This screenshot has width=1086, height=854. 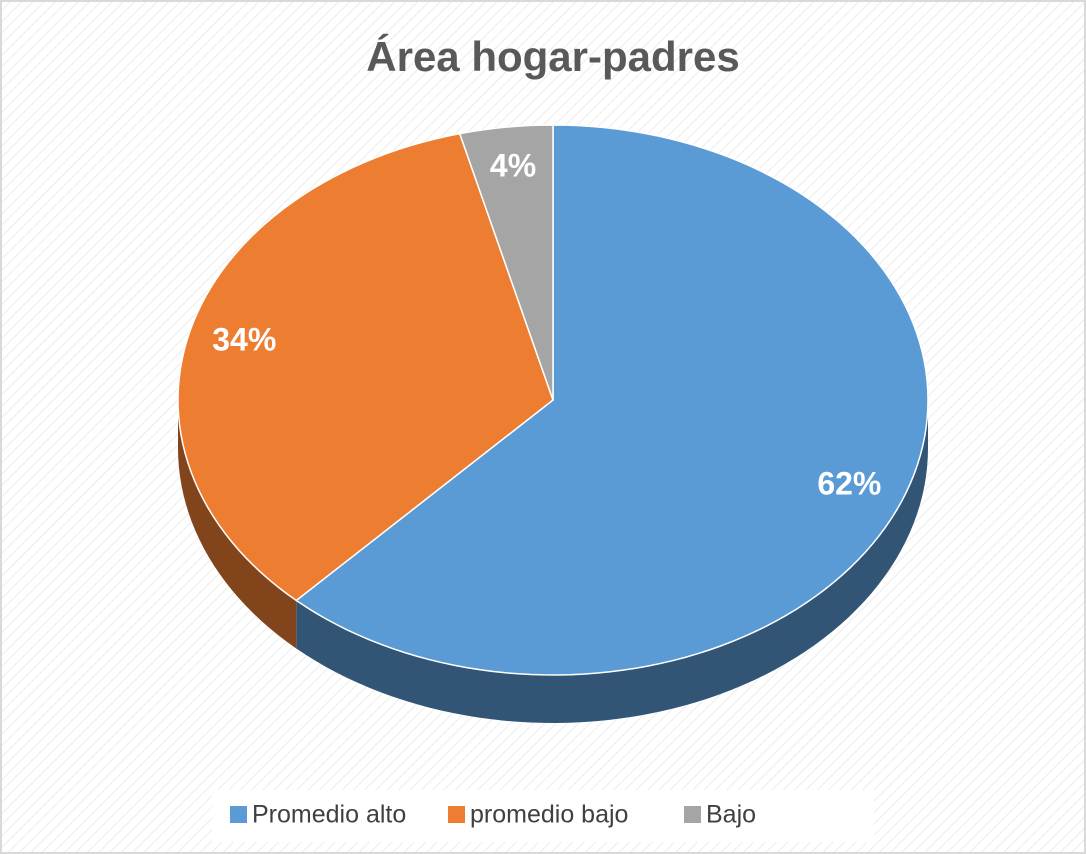 I want to click on legend: Promedio alto promedio bajo Bajo, so click(x=493, y=815).